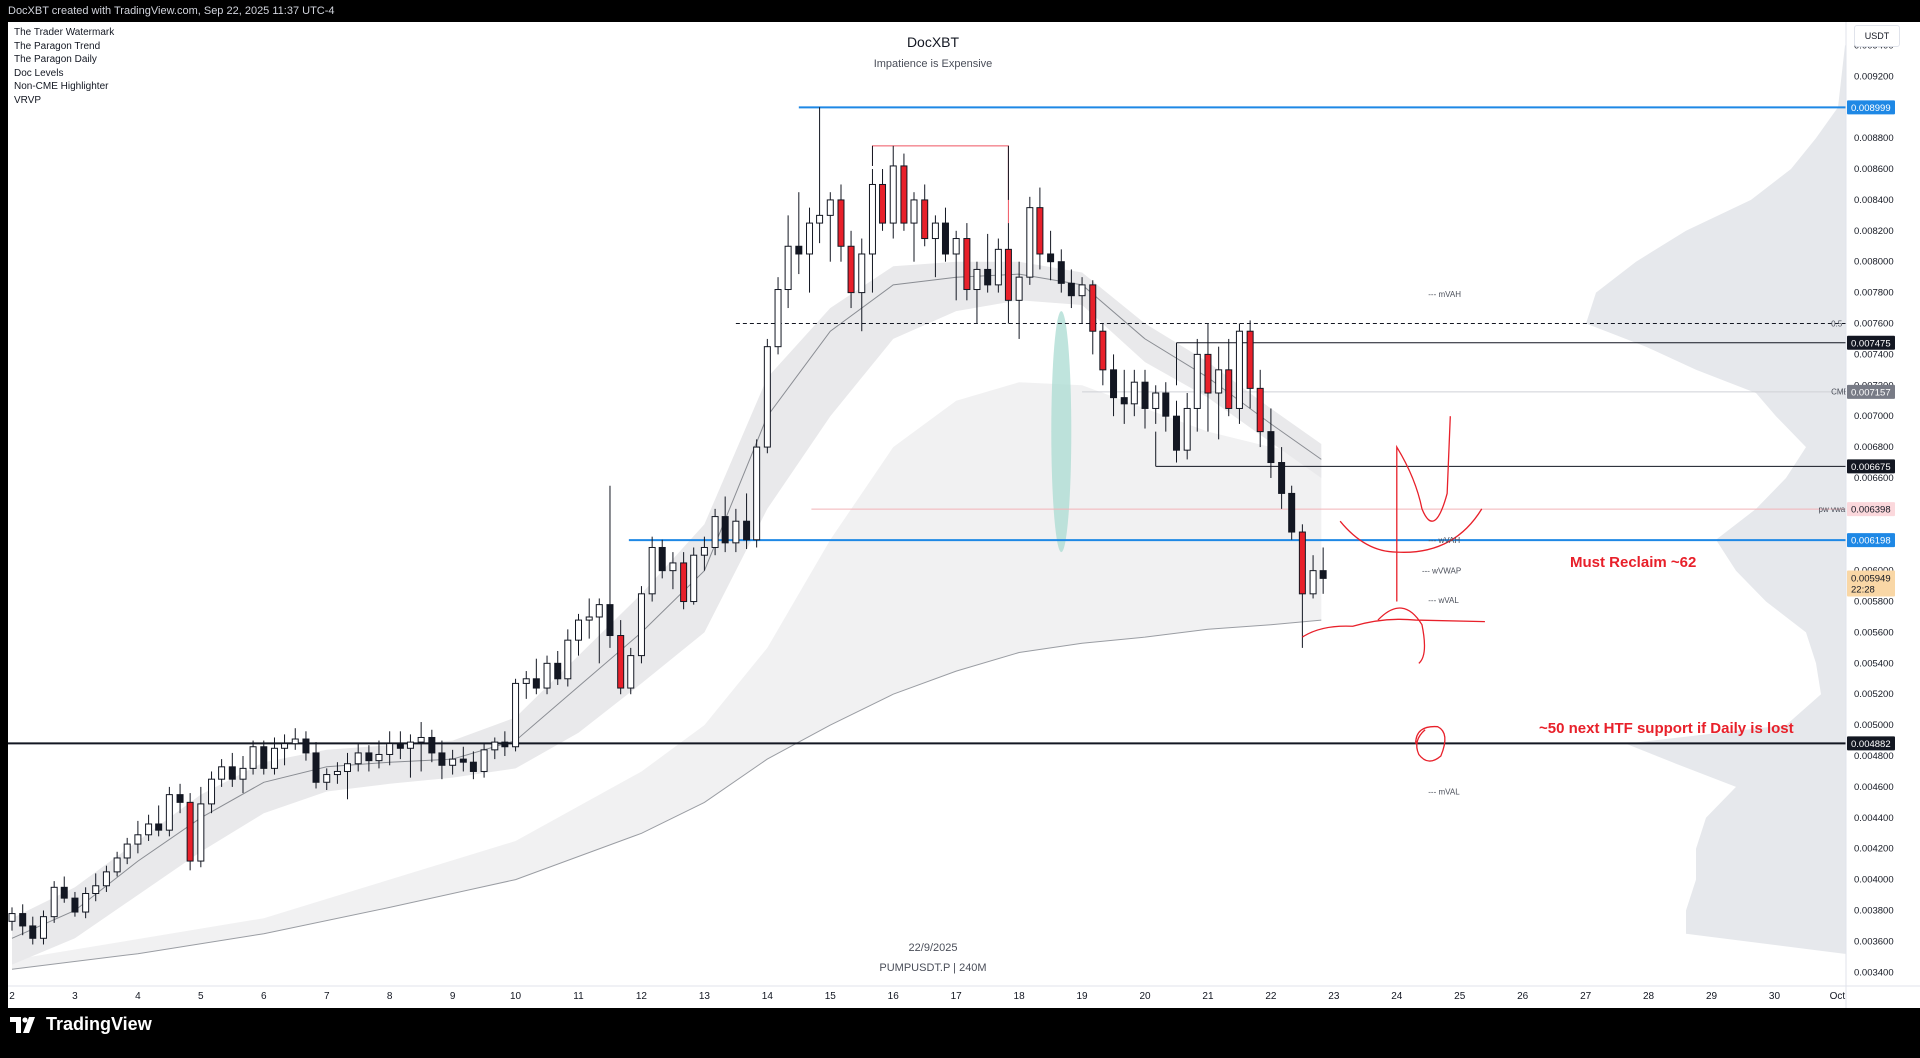  I want to click on x-tick-label: 15, so click(831, 996).